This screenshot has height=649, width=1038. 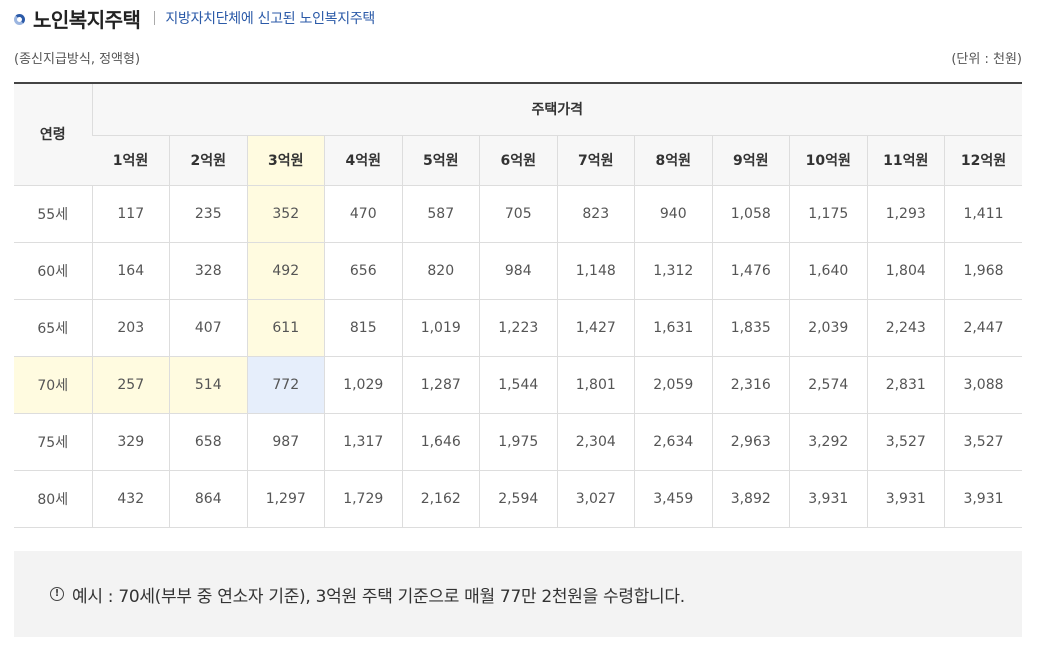 I want to click on value-cell: 940, so click(x=673, y=214).